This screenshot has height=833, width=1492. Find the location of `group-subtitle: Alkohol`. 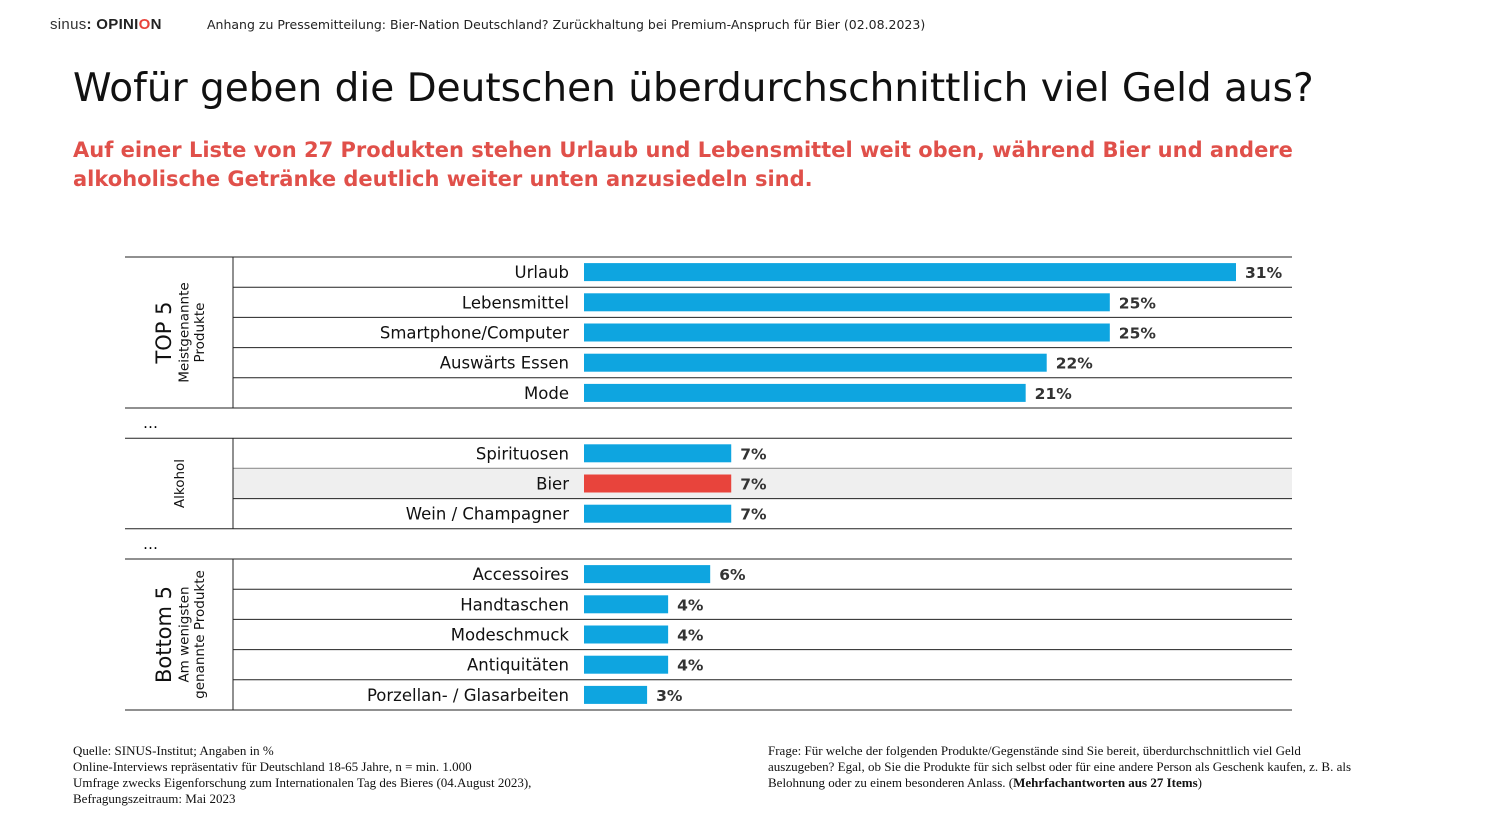

group-subtitle: Alkohol is located at coordinates (180, 483).